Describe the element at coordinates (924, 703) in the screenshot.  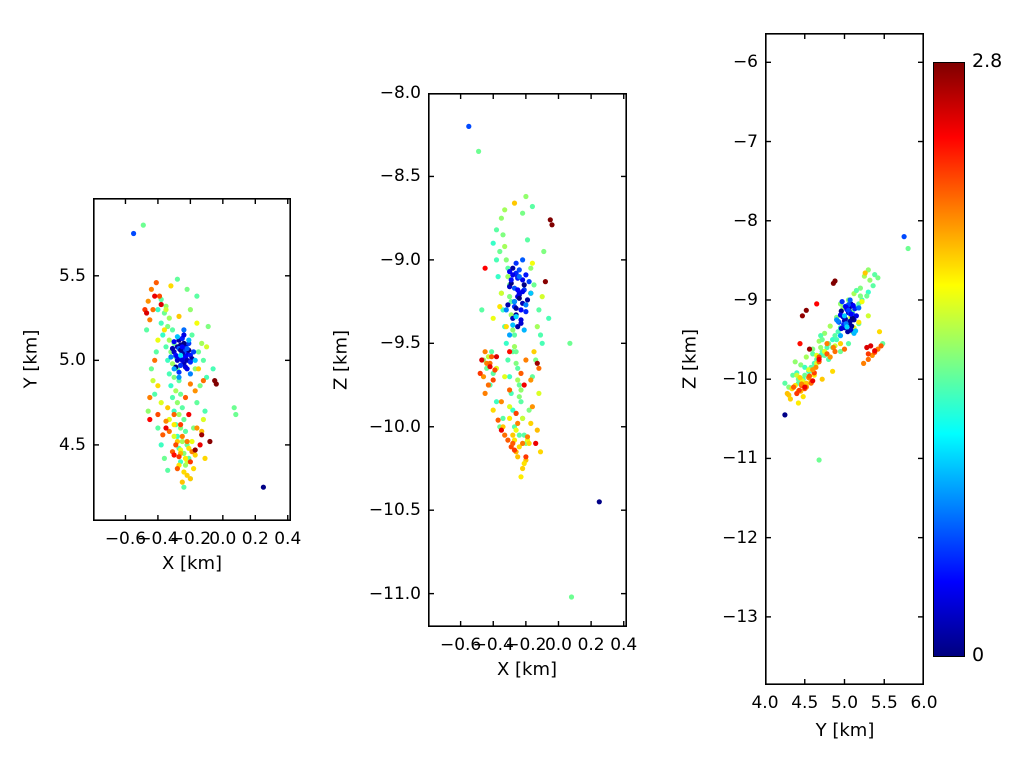
I see `x-tick-label: 6.0` at that location.